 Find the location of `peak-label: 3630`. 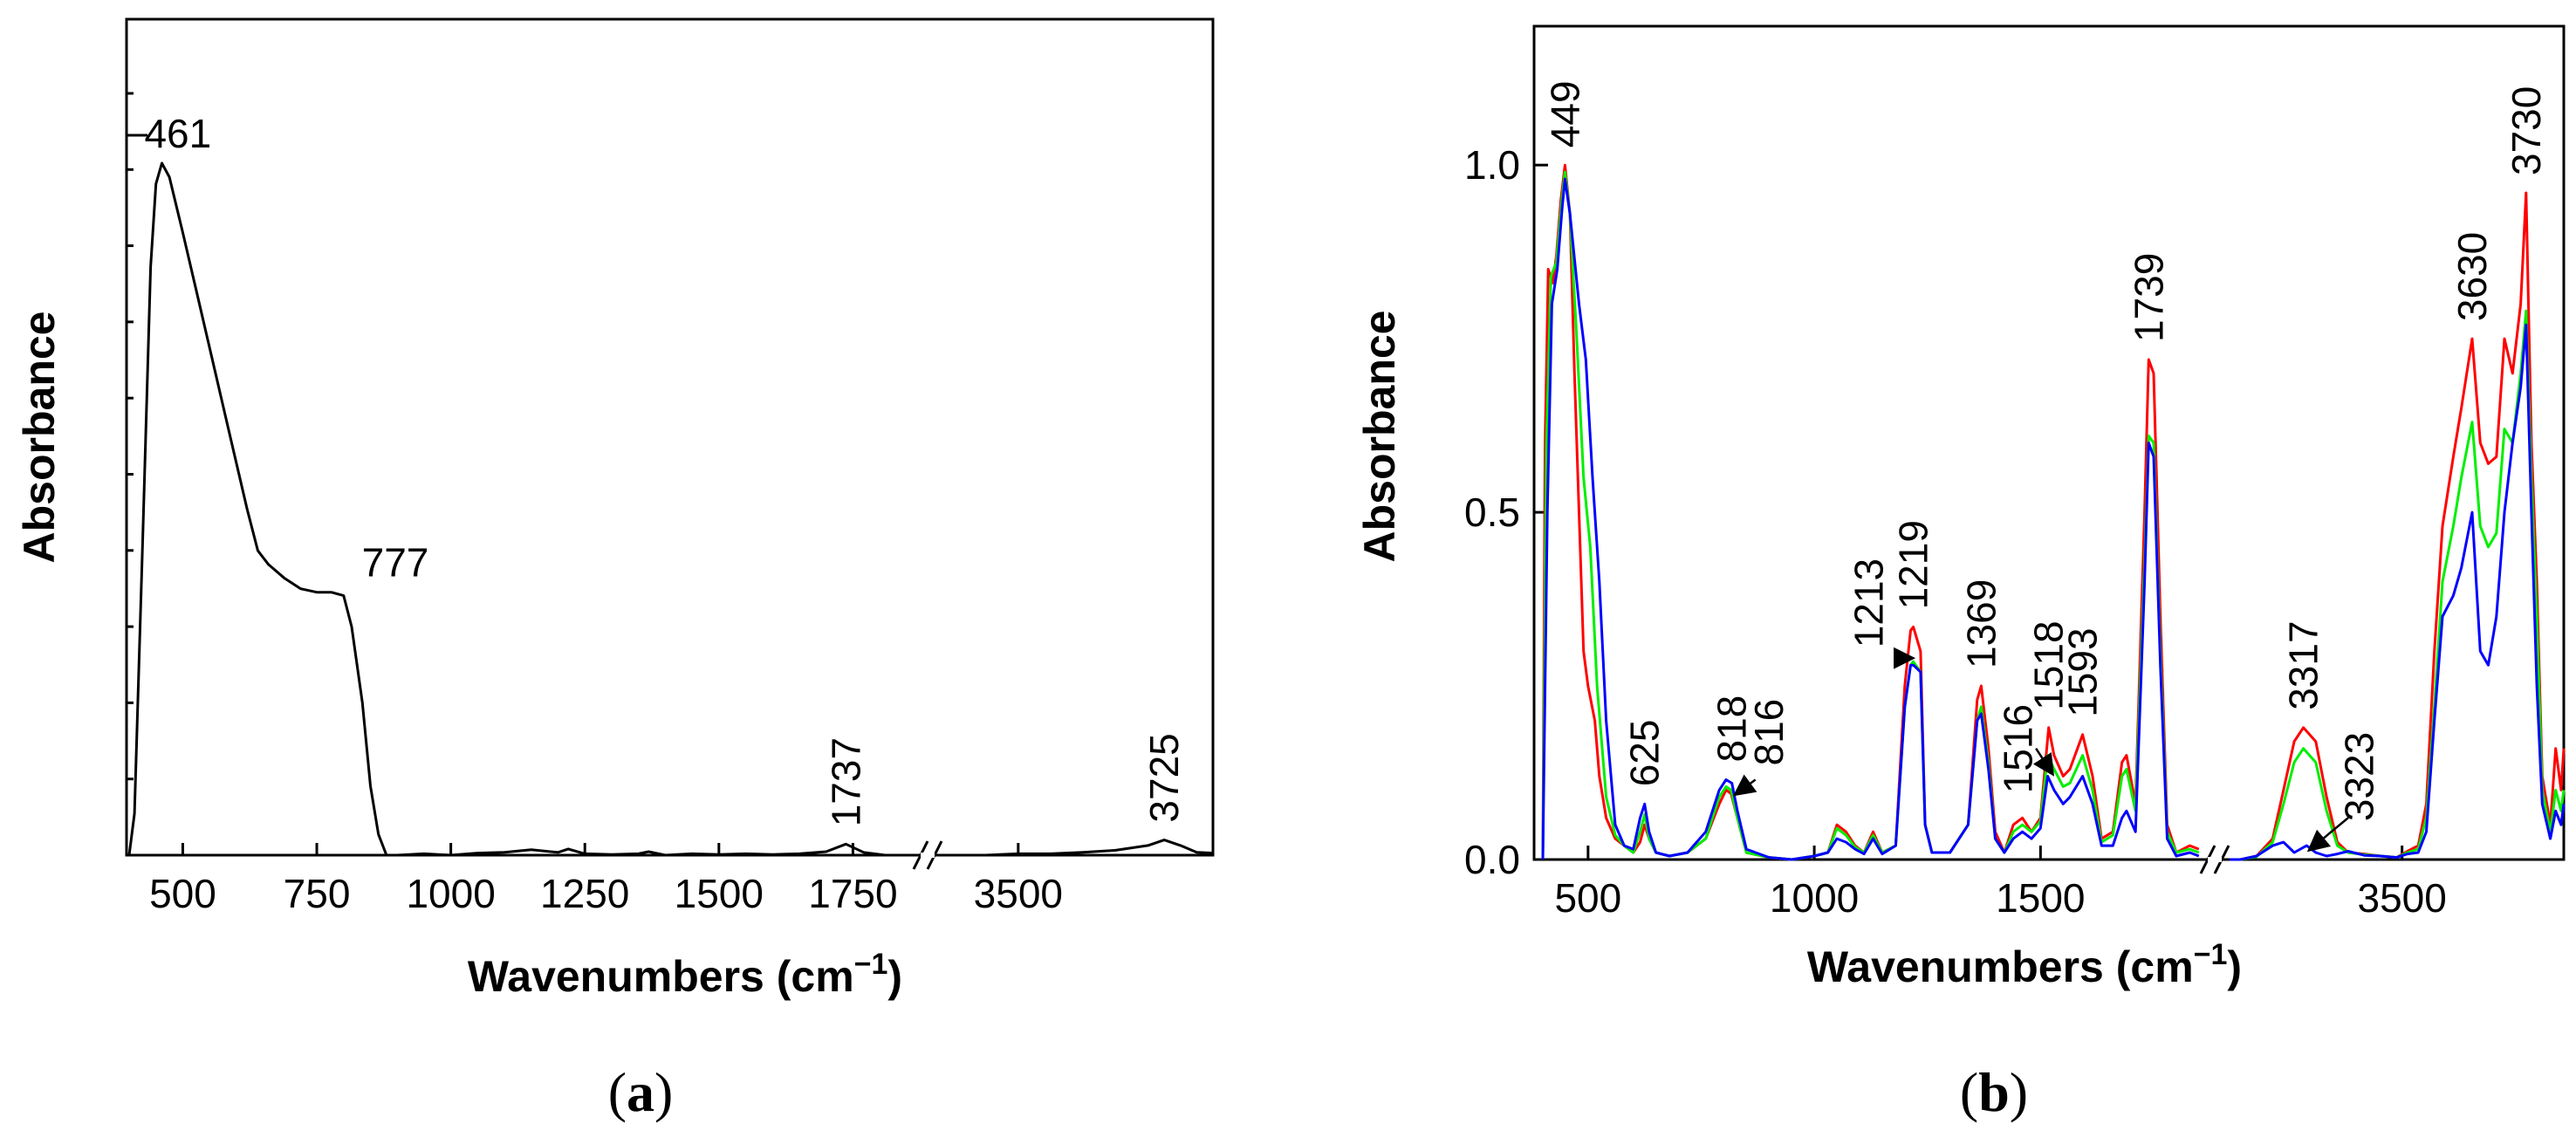

peak-label: 3630 is located at coordinates (2472, 276).